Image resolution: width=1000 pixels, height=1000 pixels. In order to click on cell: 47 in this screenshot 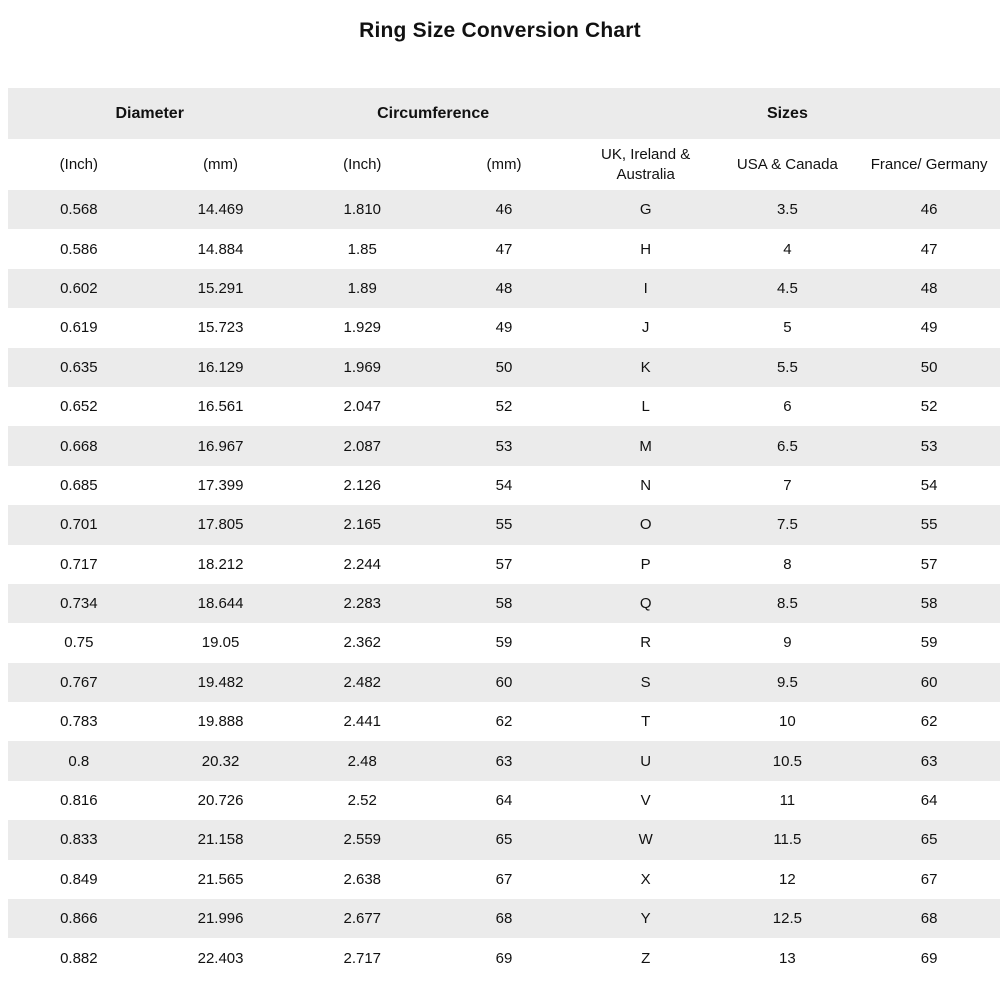, I will do `click(504, 249)`.